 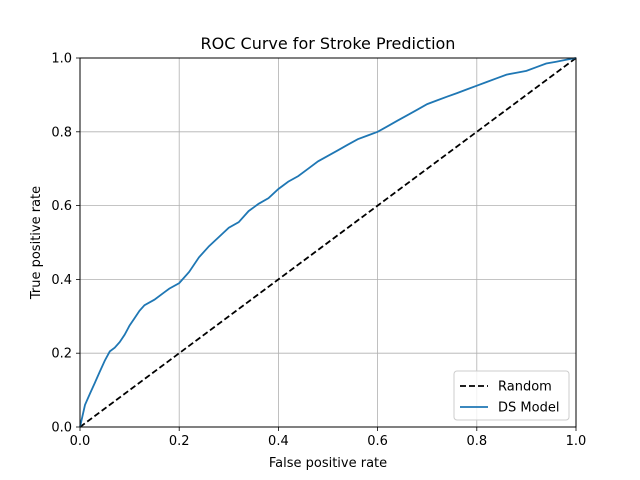 I want to click on legend: Random DS Model, so click(x=511, y=395).